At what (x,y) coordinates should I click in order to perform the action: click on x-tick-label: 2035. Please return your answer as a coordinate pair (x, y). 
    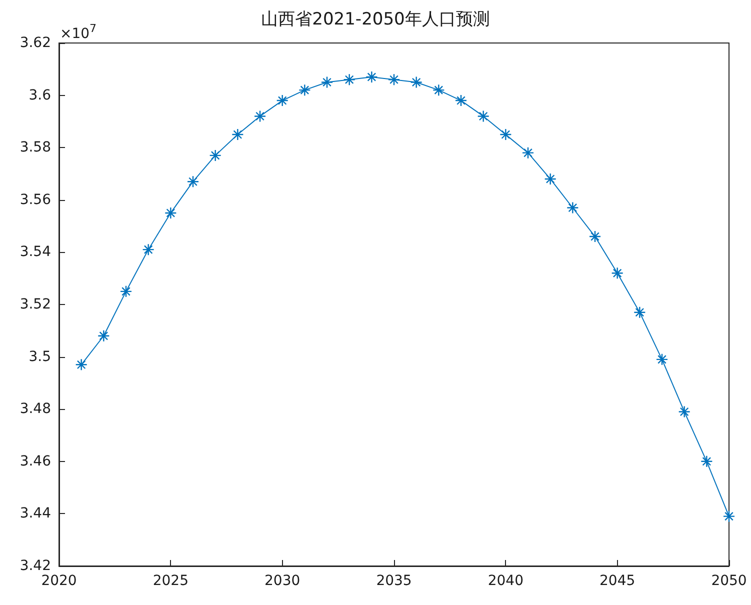
    Looking at the image, I should click on (394, 581).